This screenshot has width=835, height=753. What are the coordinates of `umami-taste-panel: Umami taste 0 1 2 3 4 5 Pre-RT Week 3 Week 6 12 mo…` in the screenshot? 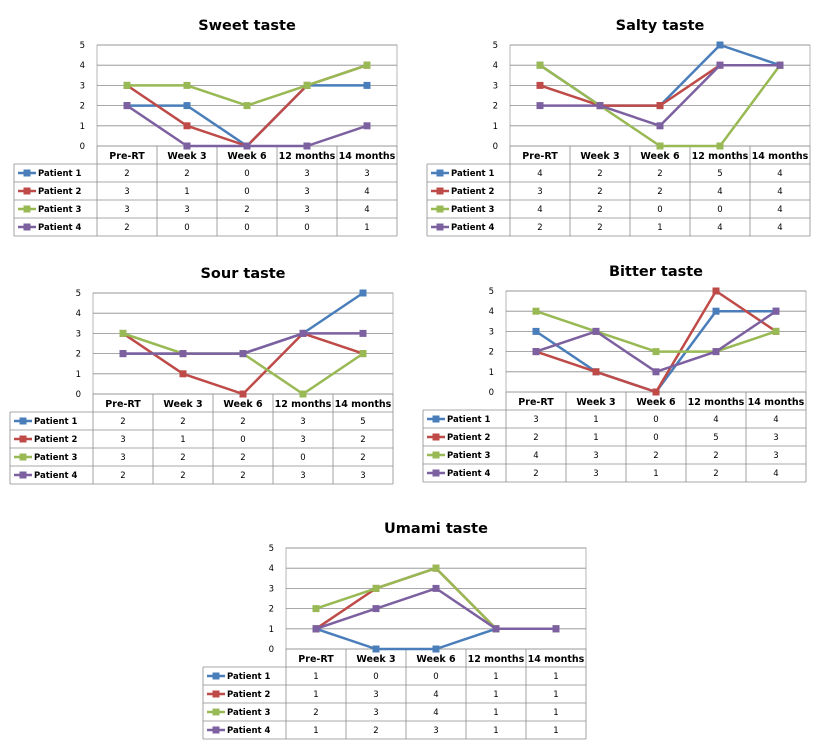 It's located at (396, 628).